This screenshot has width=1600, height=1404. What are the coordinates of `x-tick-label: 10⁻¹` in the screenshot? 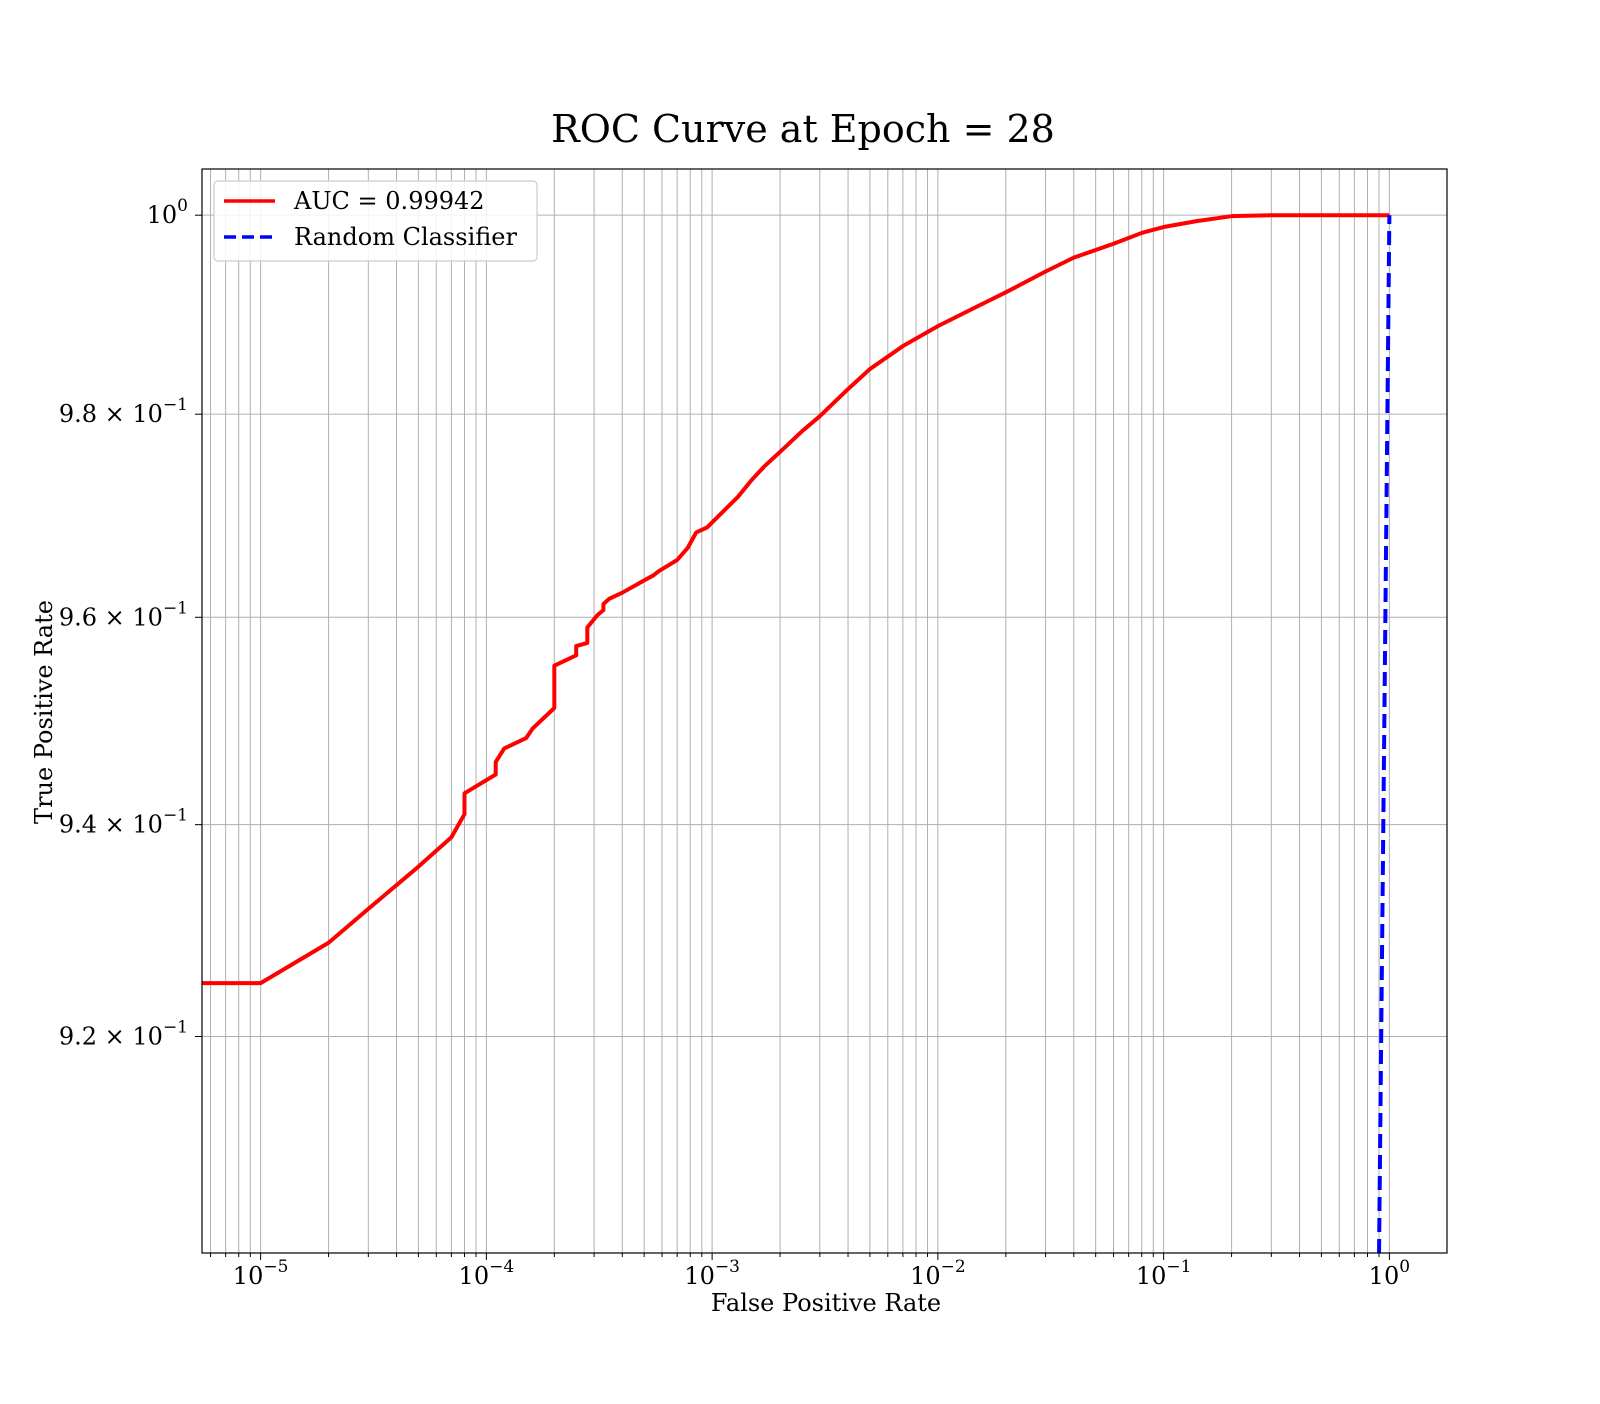 It's located at (1164, 1273).